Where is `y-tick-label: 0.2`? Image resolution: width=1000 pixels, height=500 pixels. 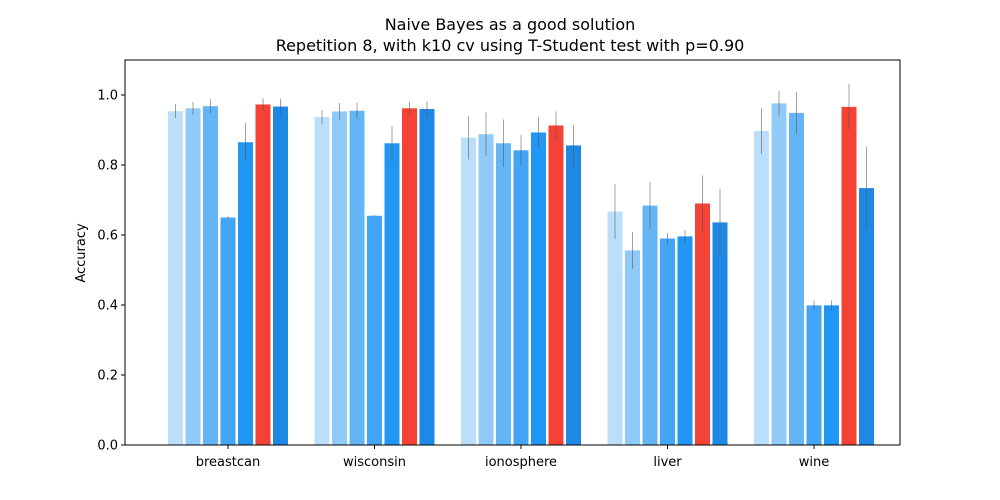 y-tick-label: 0.2 is located at coordinates (107, 376).